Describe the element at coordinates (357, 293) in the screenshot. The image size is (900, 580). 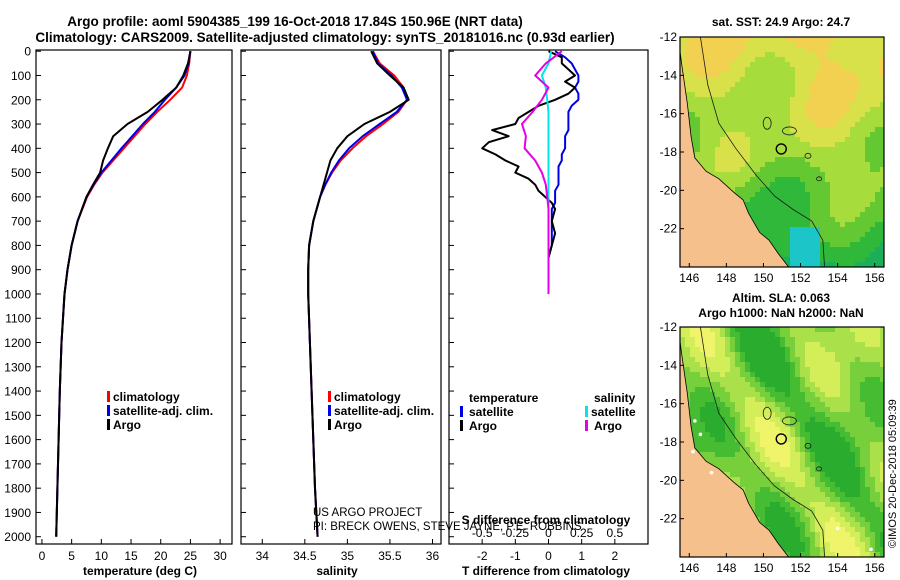
I see `series-line-climatology` at that location.